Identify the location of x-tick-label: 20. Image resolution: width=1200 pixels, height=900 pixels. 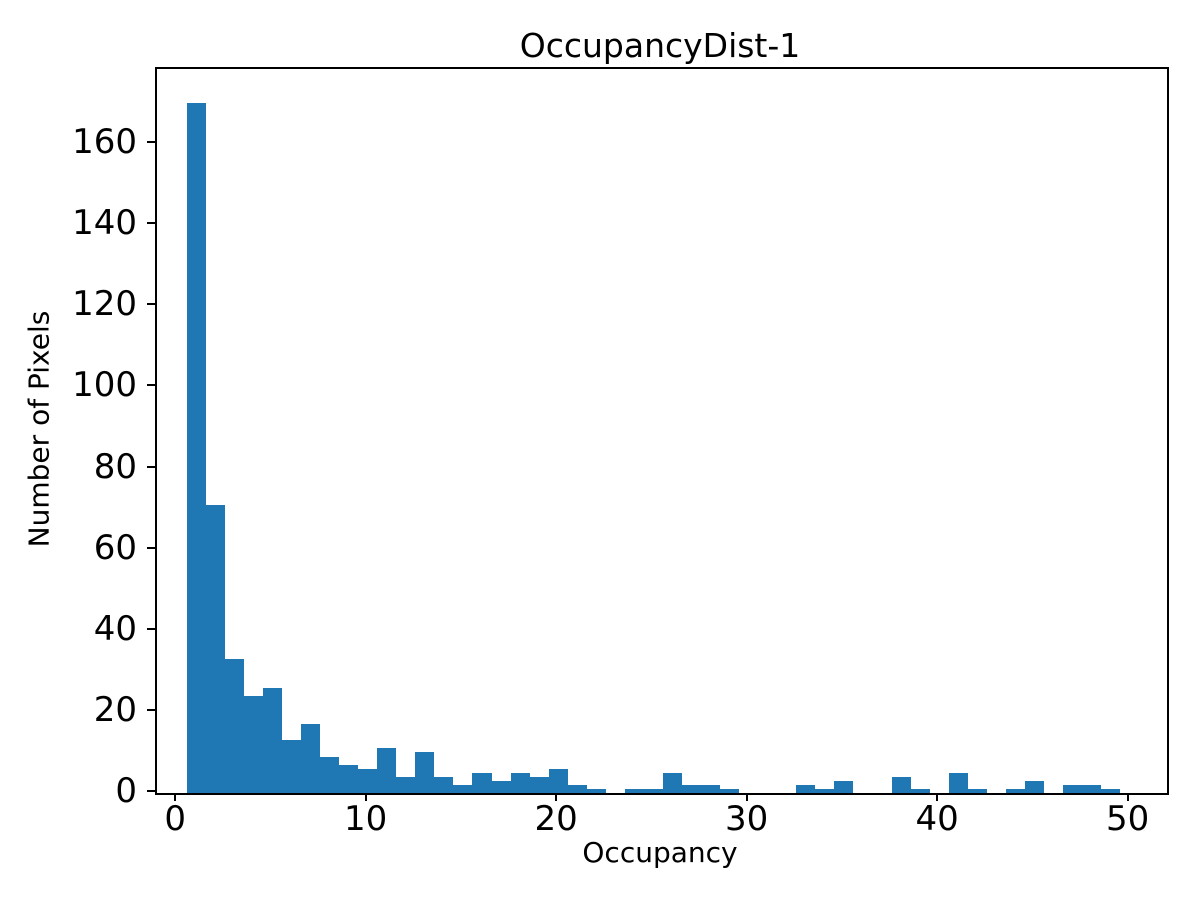
(556, 819).